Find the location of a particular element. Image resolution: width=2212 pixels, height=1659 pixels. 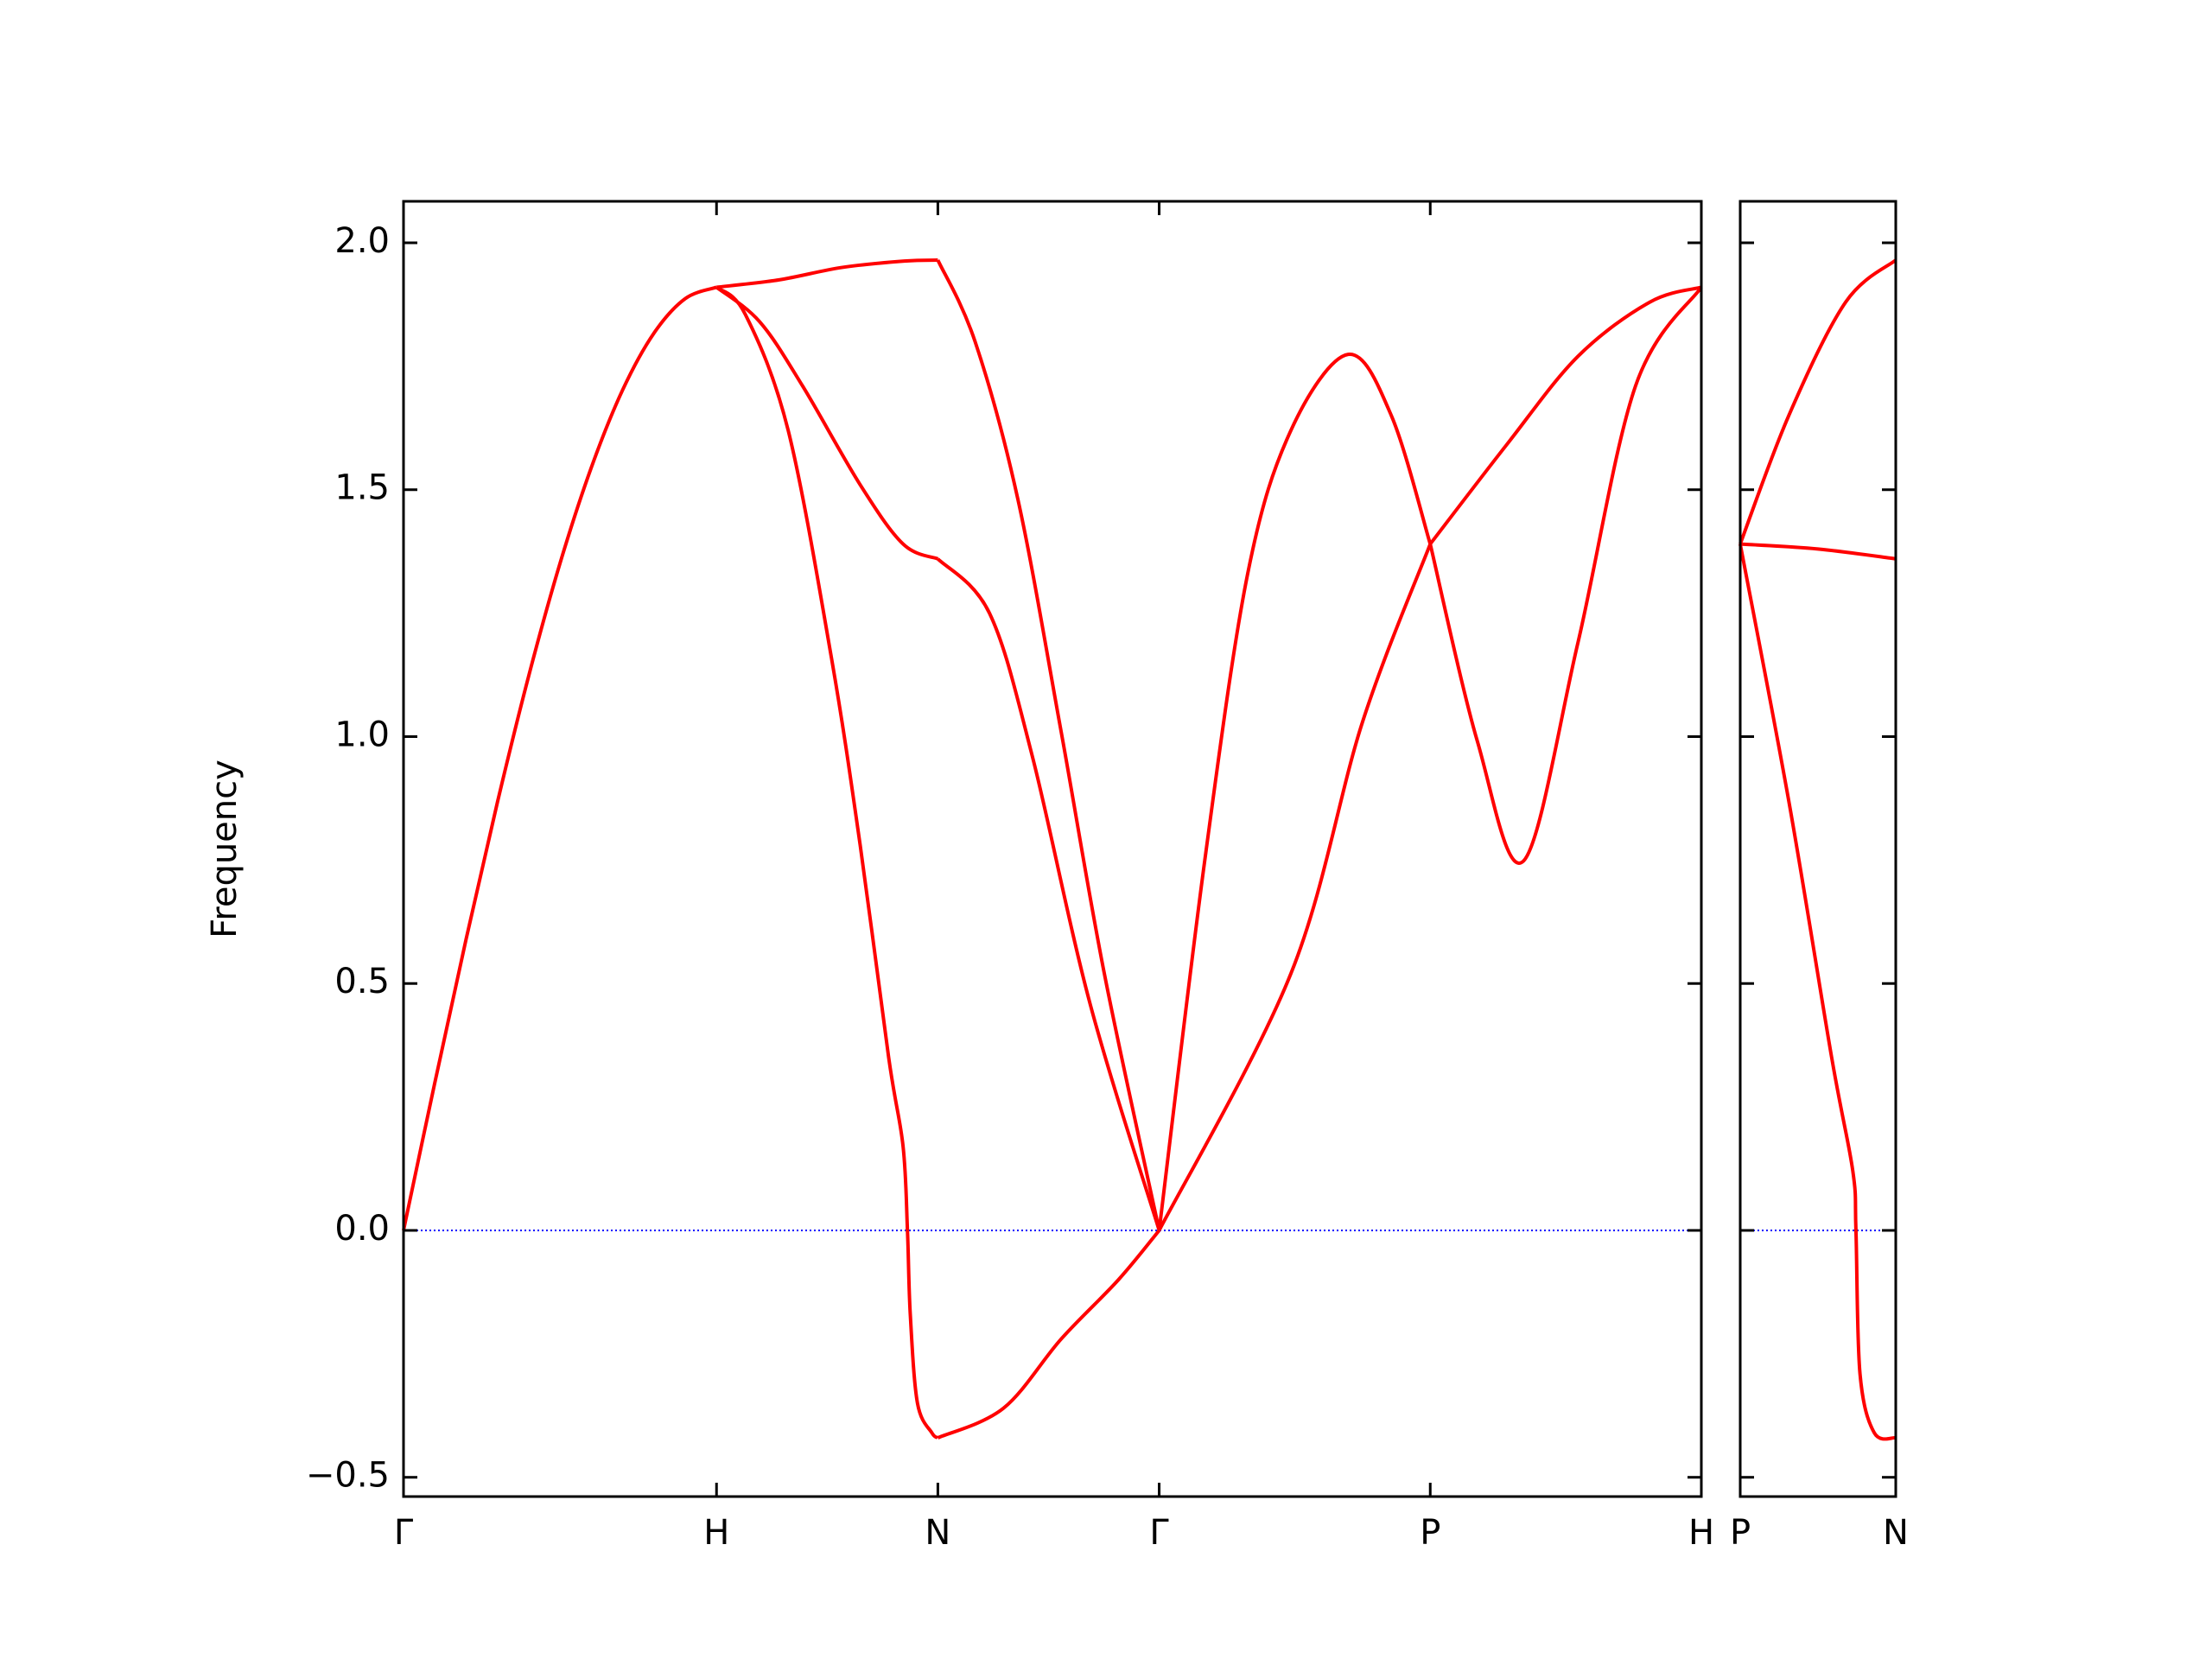

y-axis-label: Frequency is located at coordinates (225, 849).